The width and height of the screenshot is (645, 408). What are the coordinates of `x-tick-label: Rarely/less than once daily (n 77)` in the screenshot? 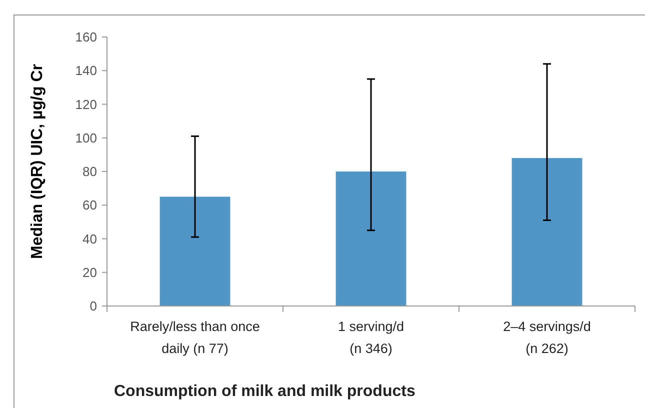 It's located at (195, 337).